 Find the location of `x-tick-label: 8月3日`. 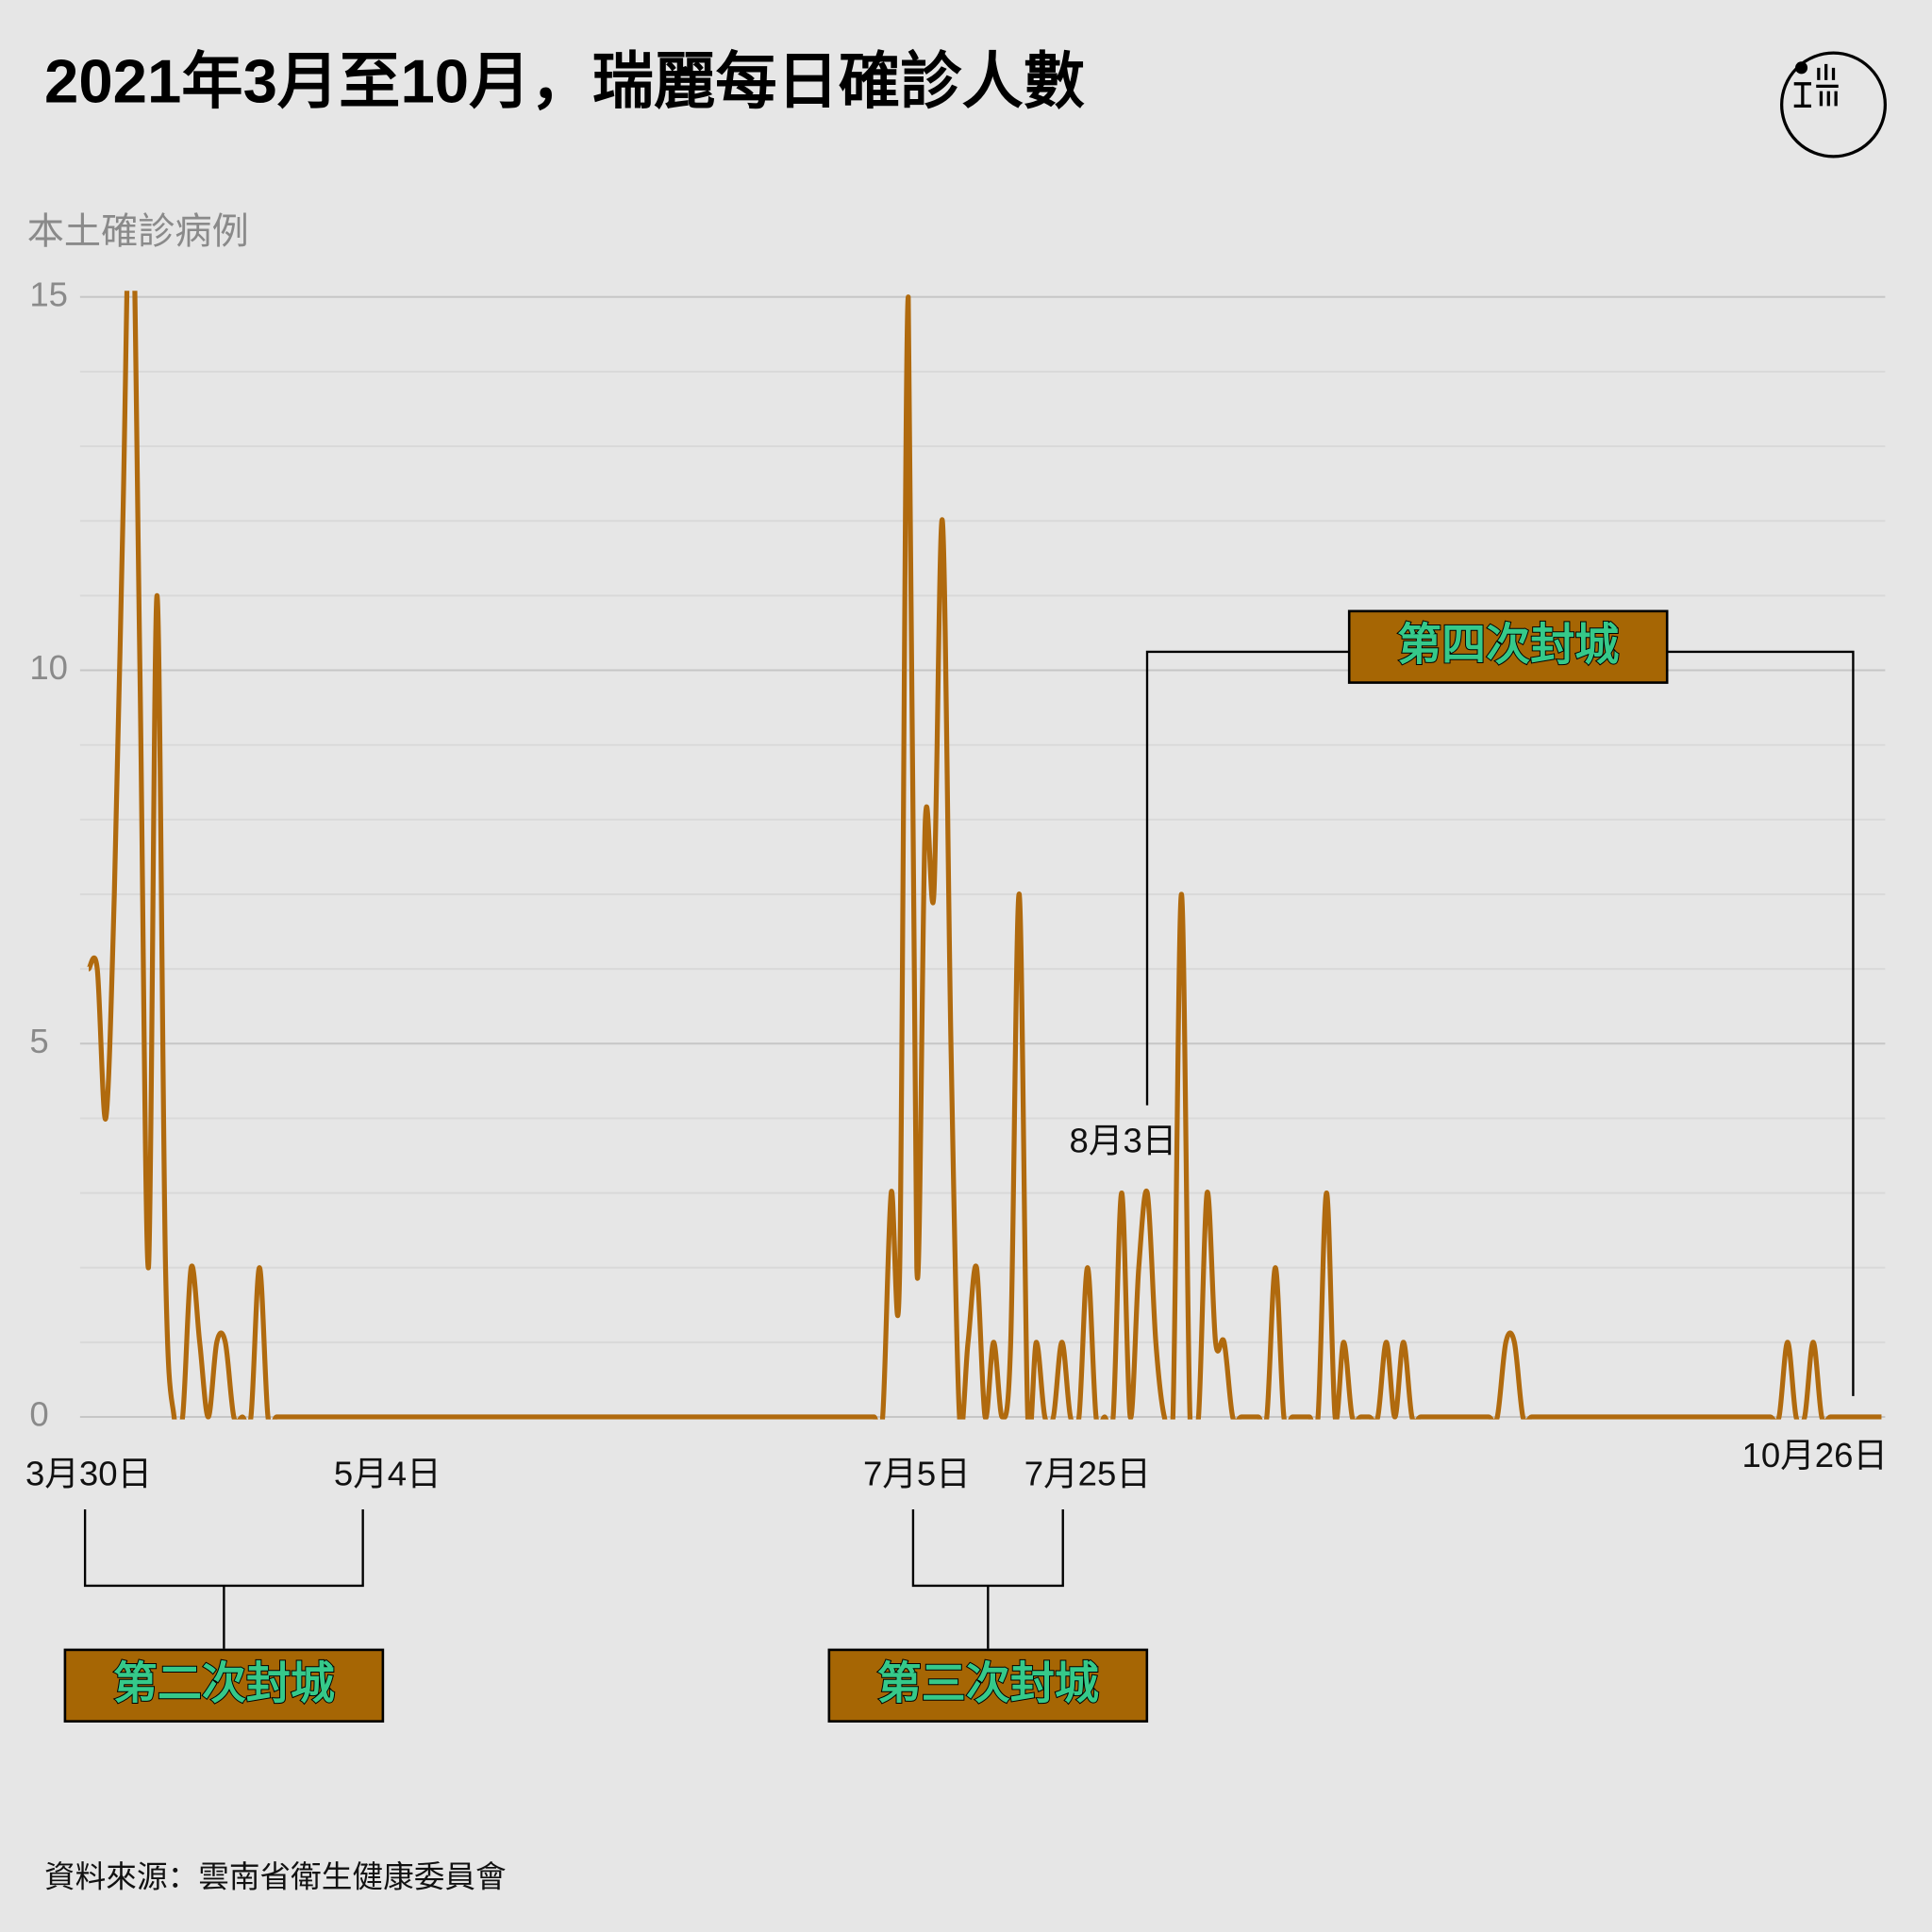

x-tick-label: 8月3日 is located at coordinates (1123, 1141).